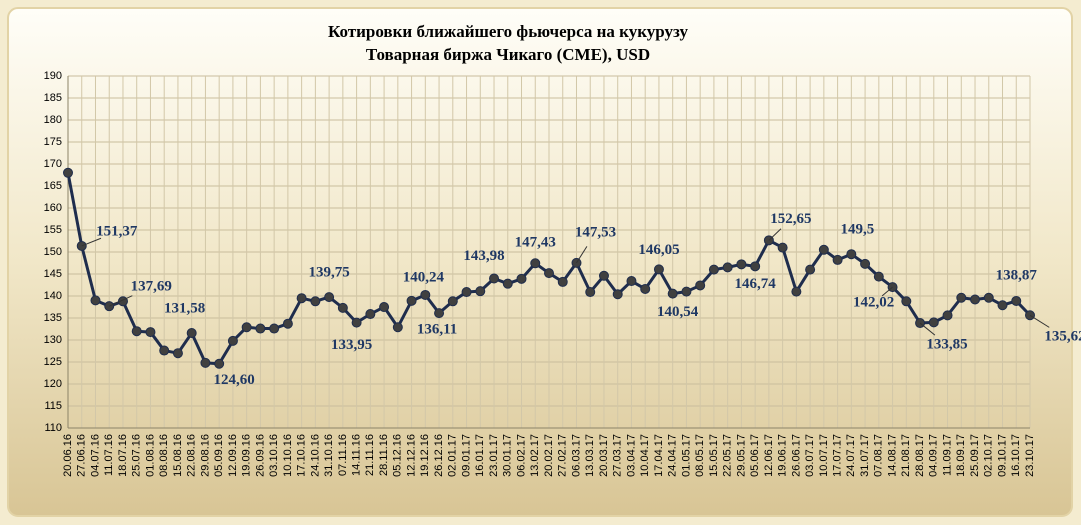 This screenshot has width=1081, height=525. I want to click on x-tick-label: 16.01.17, so click(480, 455).